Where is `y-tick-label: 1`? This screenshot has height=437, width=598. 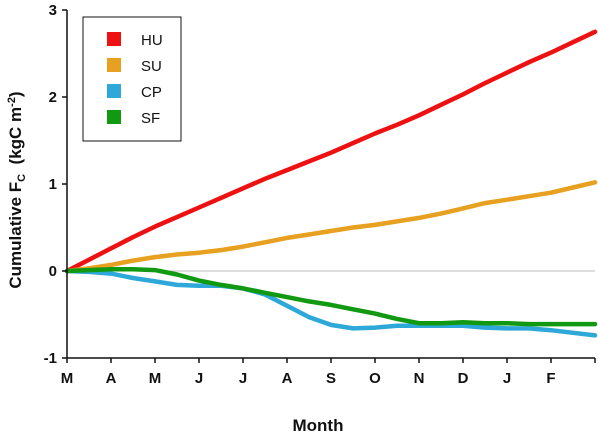
y-tick-label: 1 is located at coordinates (53, 184).